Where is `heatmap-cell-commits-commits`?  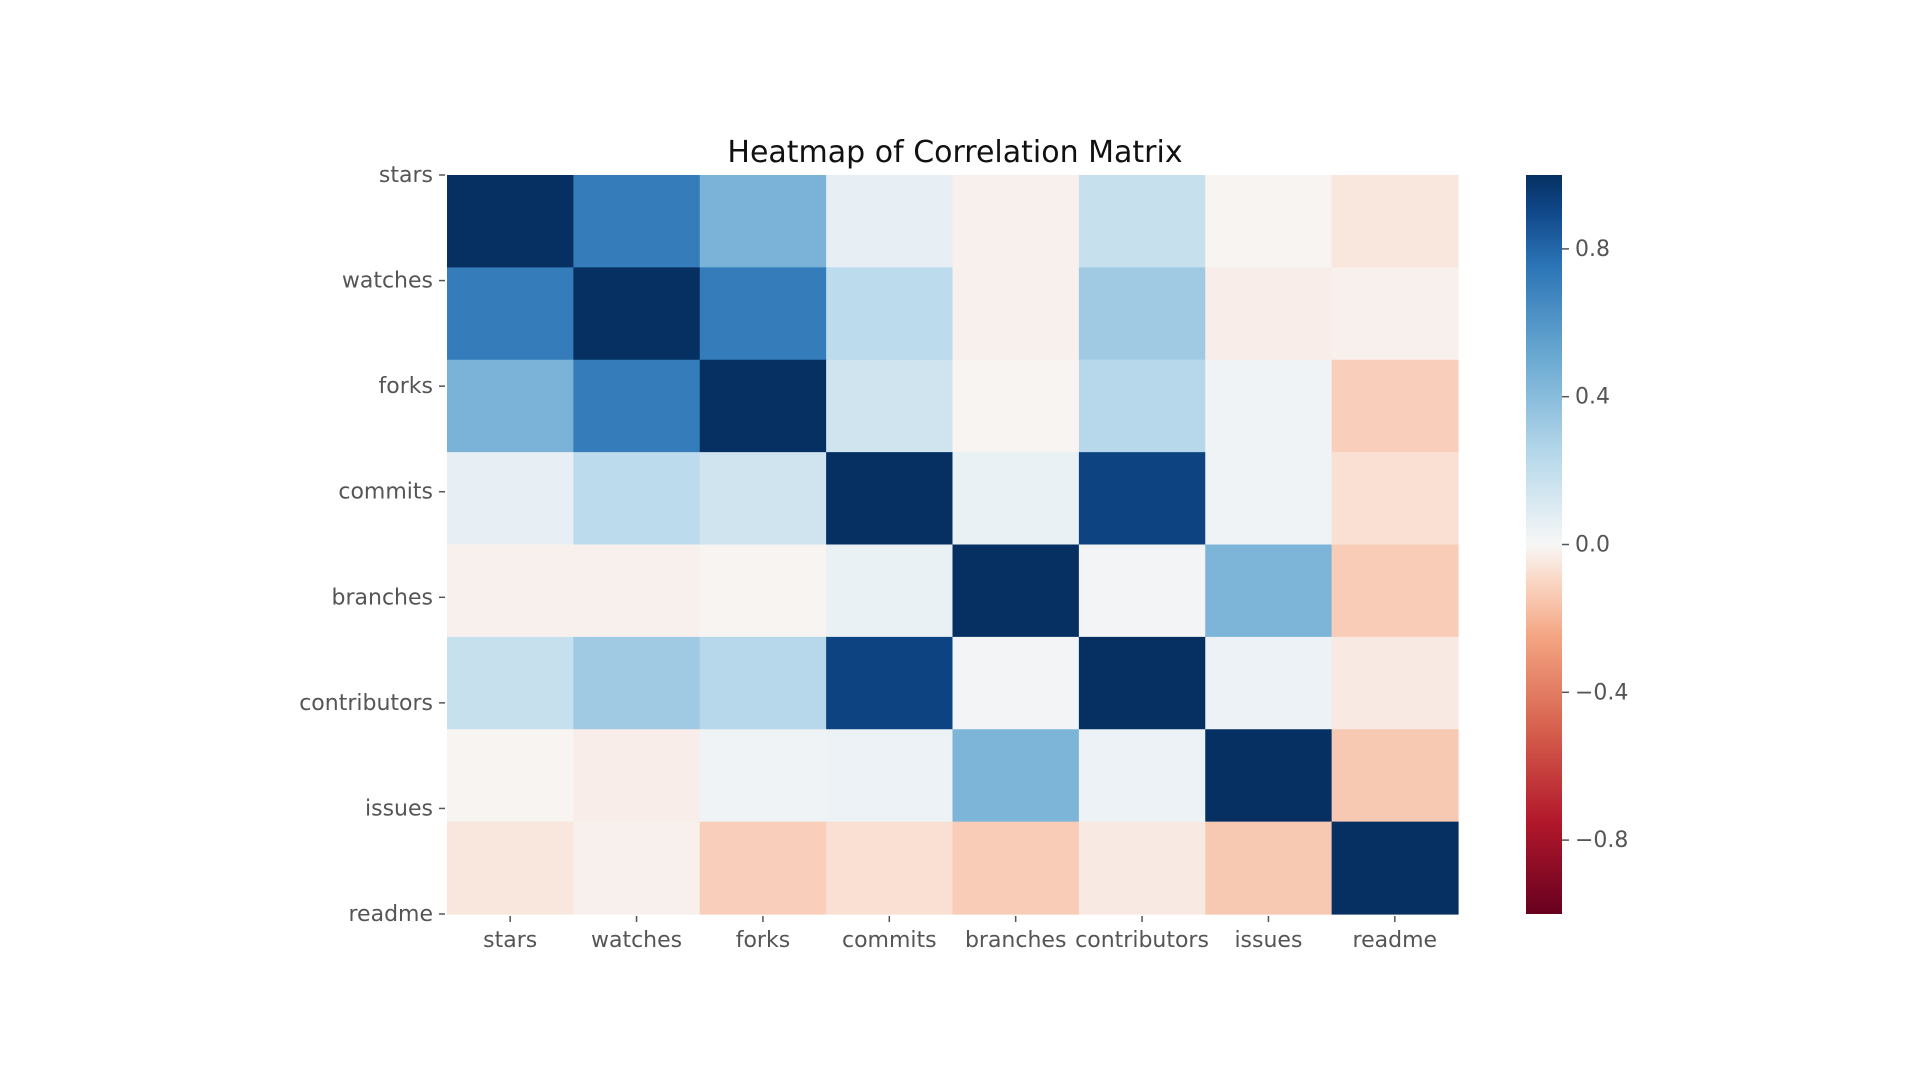 heatmap-cell-commits-commits is located at coordinates (890, 499).